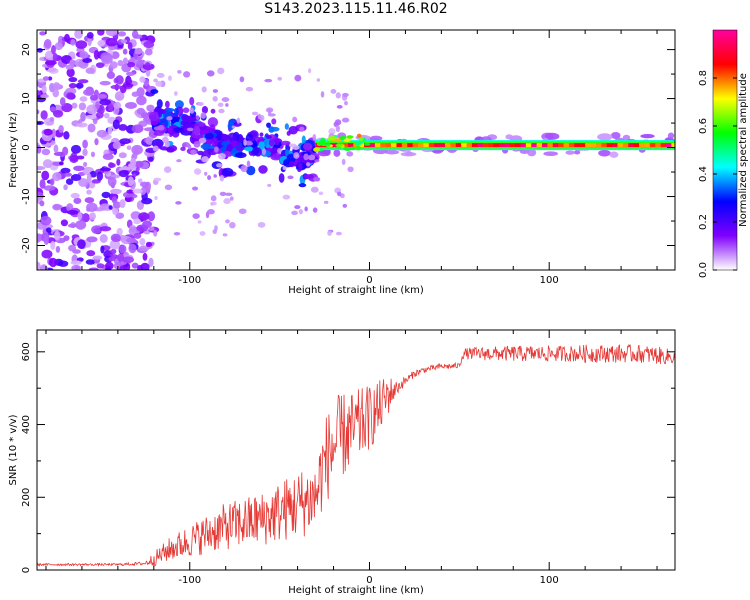 Image resolution: width=750 pixels, height=600 pixels. Describe the element at coordinates (13, 449) in the screenshot. I see `snr-ylabel: SNR (10 * v/v)` at that location.